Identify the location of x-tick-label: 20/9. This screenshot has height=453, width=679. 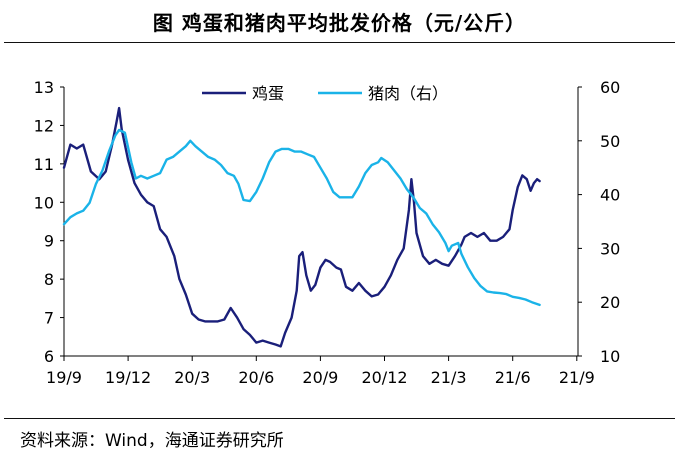
(320, 377).